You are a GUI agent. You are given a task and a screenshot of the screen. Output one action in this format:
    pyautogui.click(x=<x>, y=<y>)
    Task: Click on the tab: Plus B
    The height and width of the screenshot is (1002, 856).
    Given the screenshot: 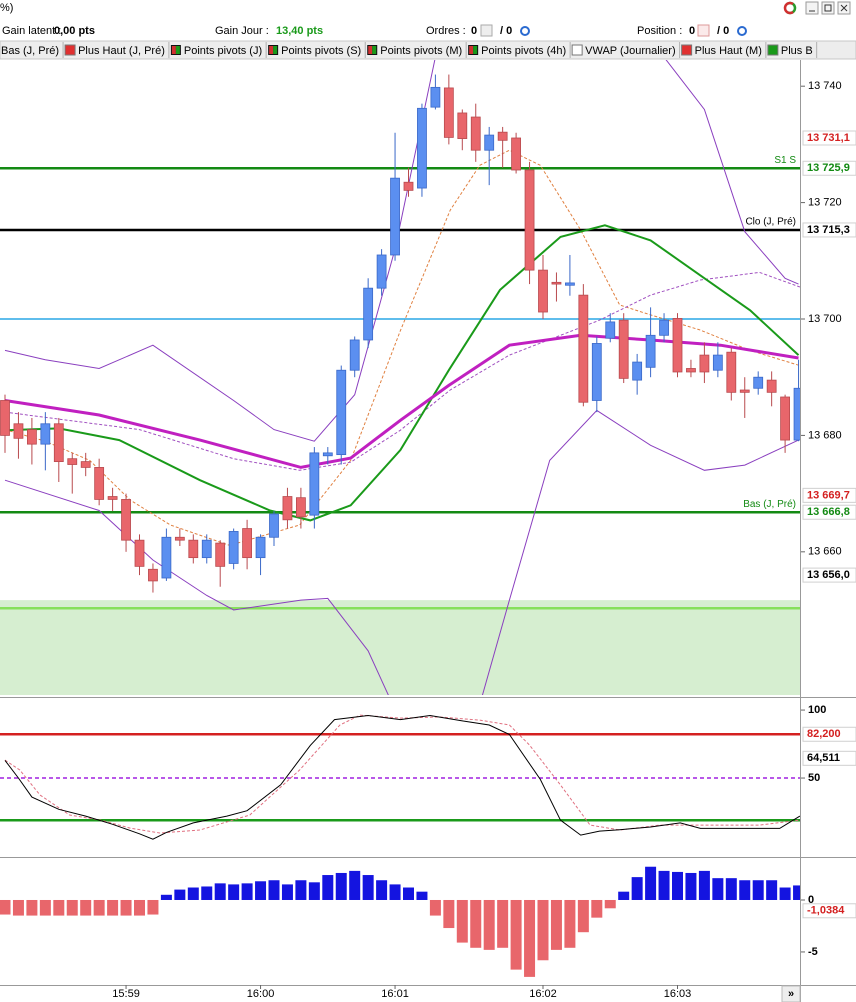 What is the action you would take?
    pyautogui.click(x=792, y=50)
    